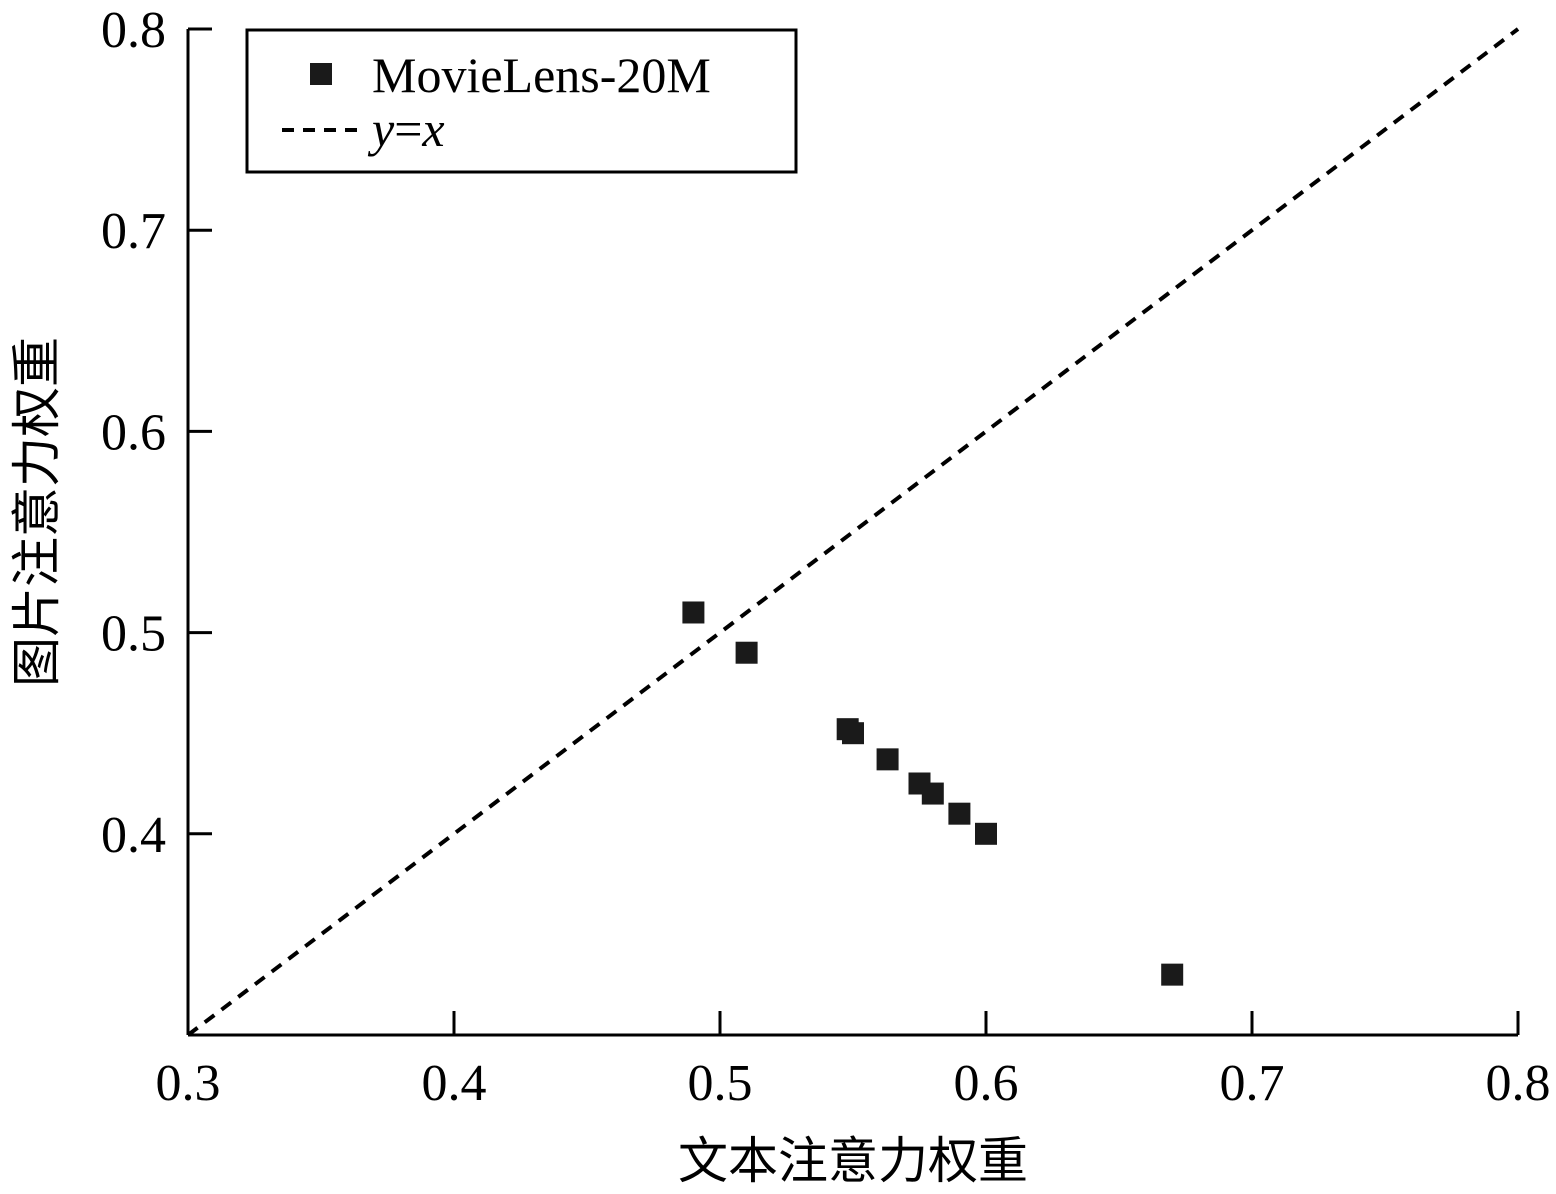  What do you see at coordinates (133, 432) in the screenshot?
I see `y-tick-label: 0.6` at bounding box center [133, 432].